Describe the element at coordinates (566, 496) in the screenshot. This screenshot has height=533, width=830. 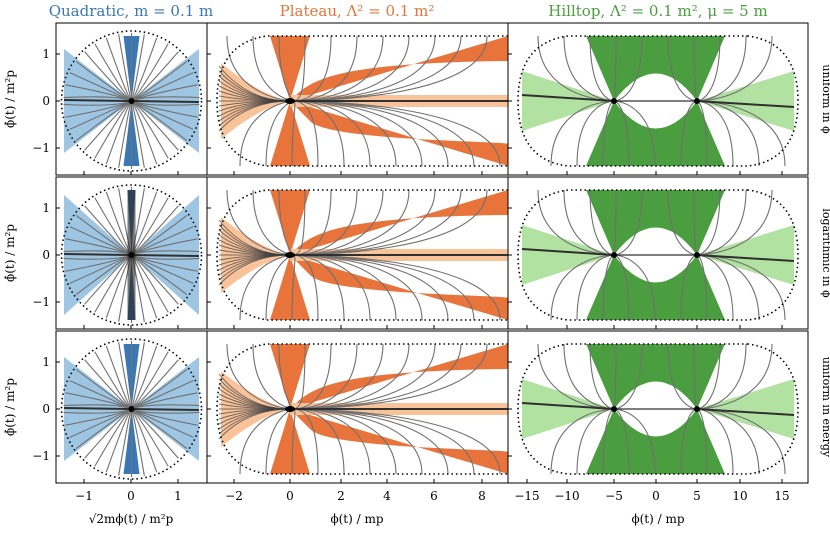
I see `x-tick-label: −10` at that location.